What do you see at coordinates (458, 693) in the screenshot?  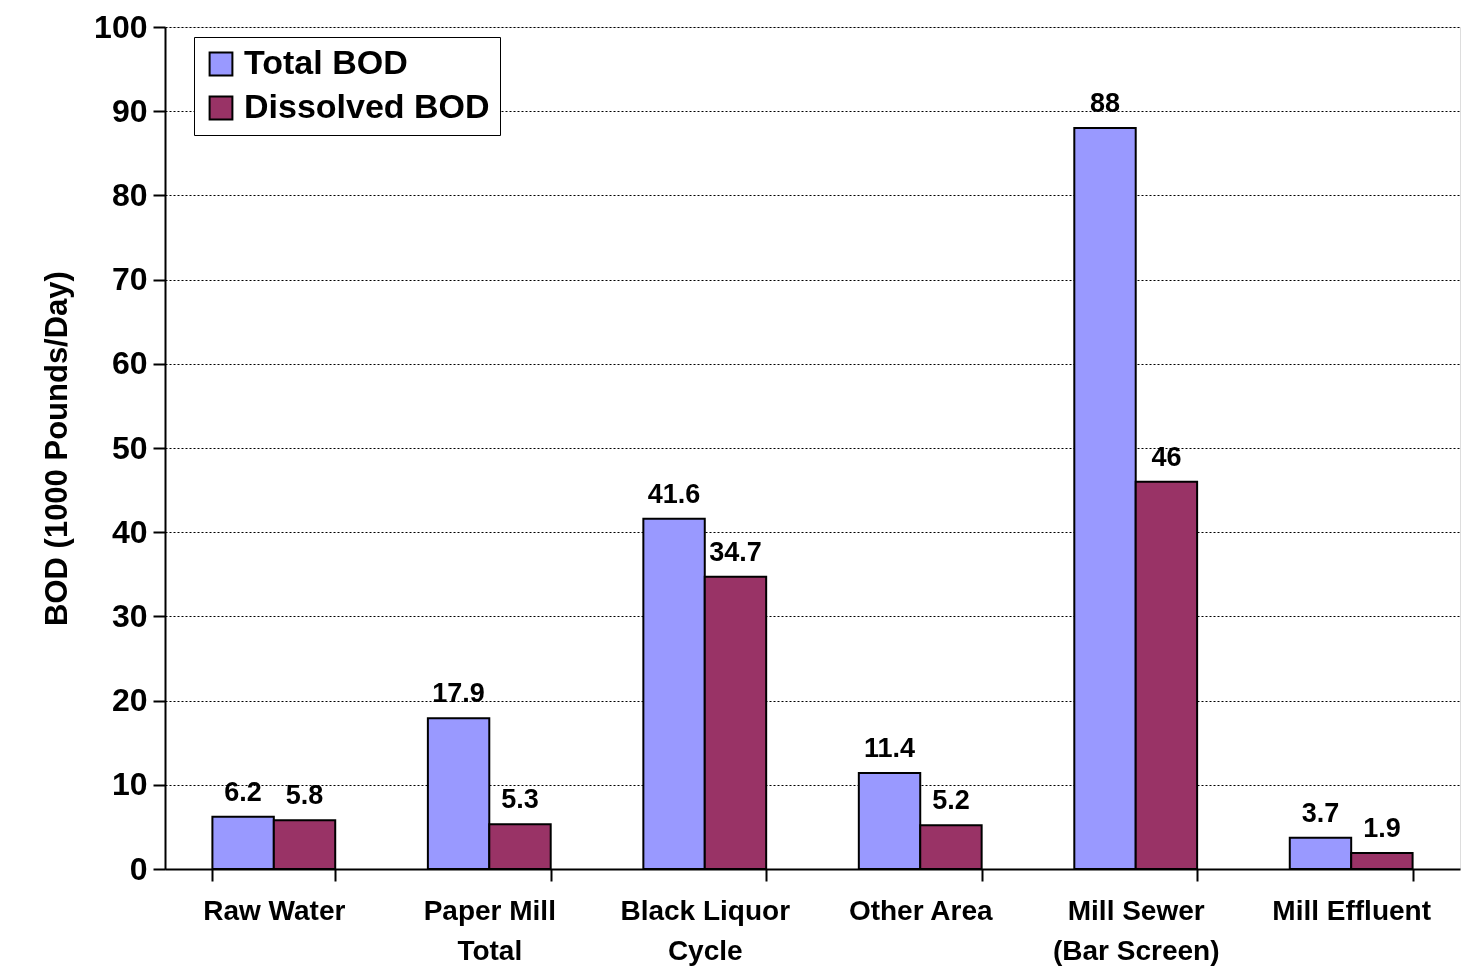 I see `data-label: 17.9` at bounding box center [458, 693].